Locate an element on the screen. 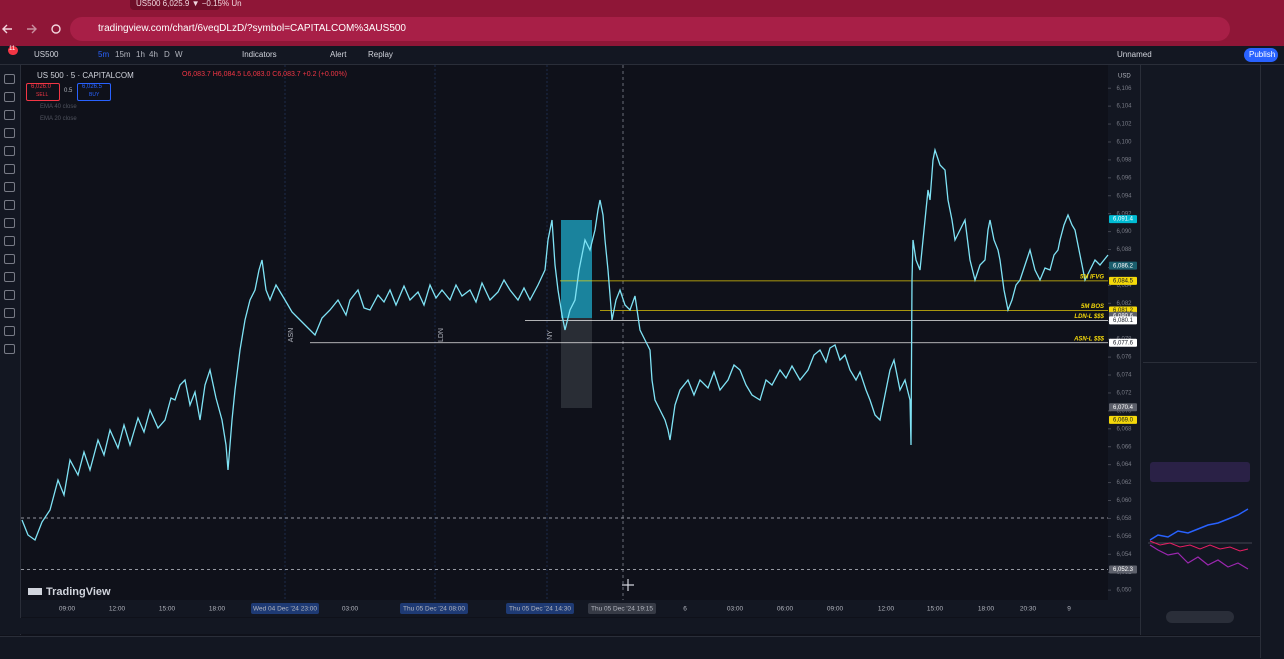  buy-button is located at coordinates (94, 92).